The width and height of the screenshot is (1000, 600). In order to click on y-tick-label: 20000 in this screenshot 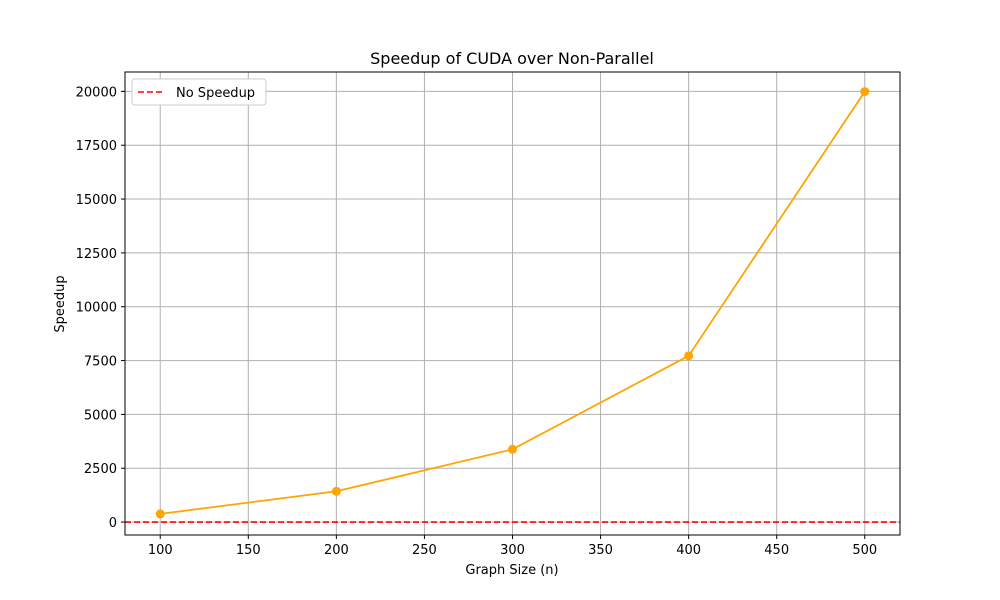, I will do `click(96, 92)`.